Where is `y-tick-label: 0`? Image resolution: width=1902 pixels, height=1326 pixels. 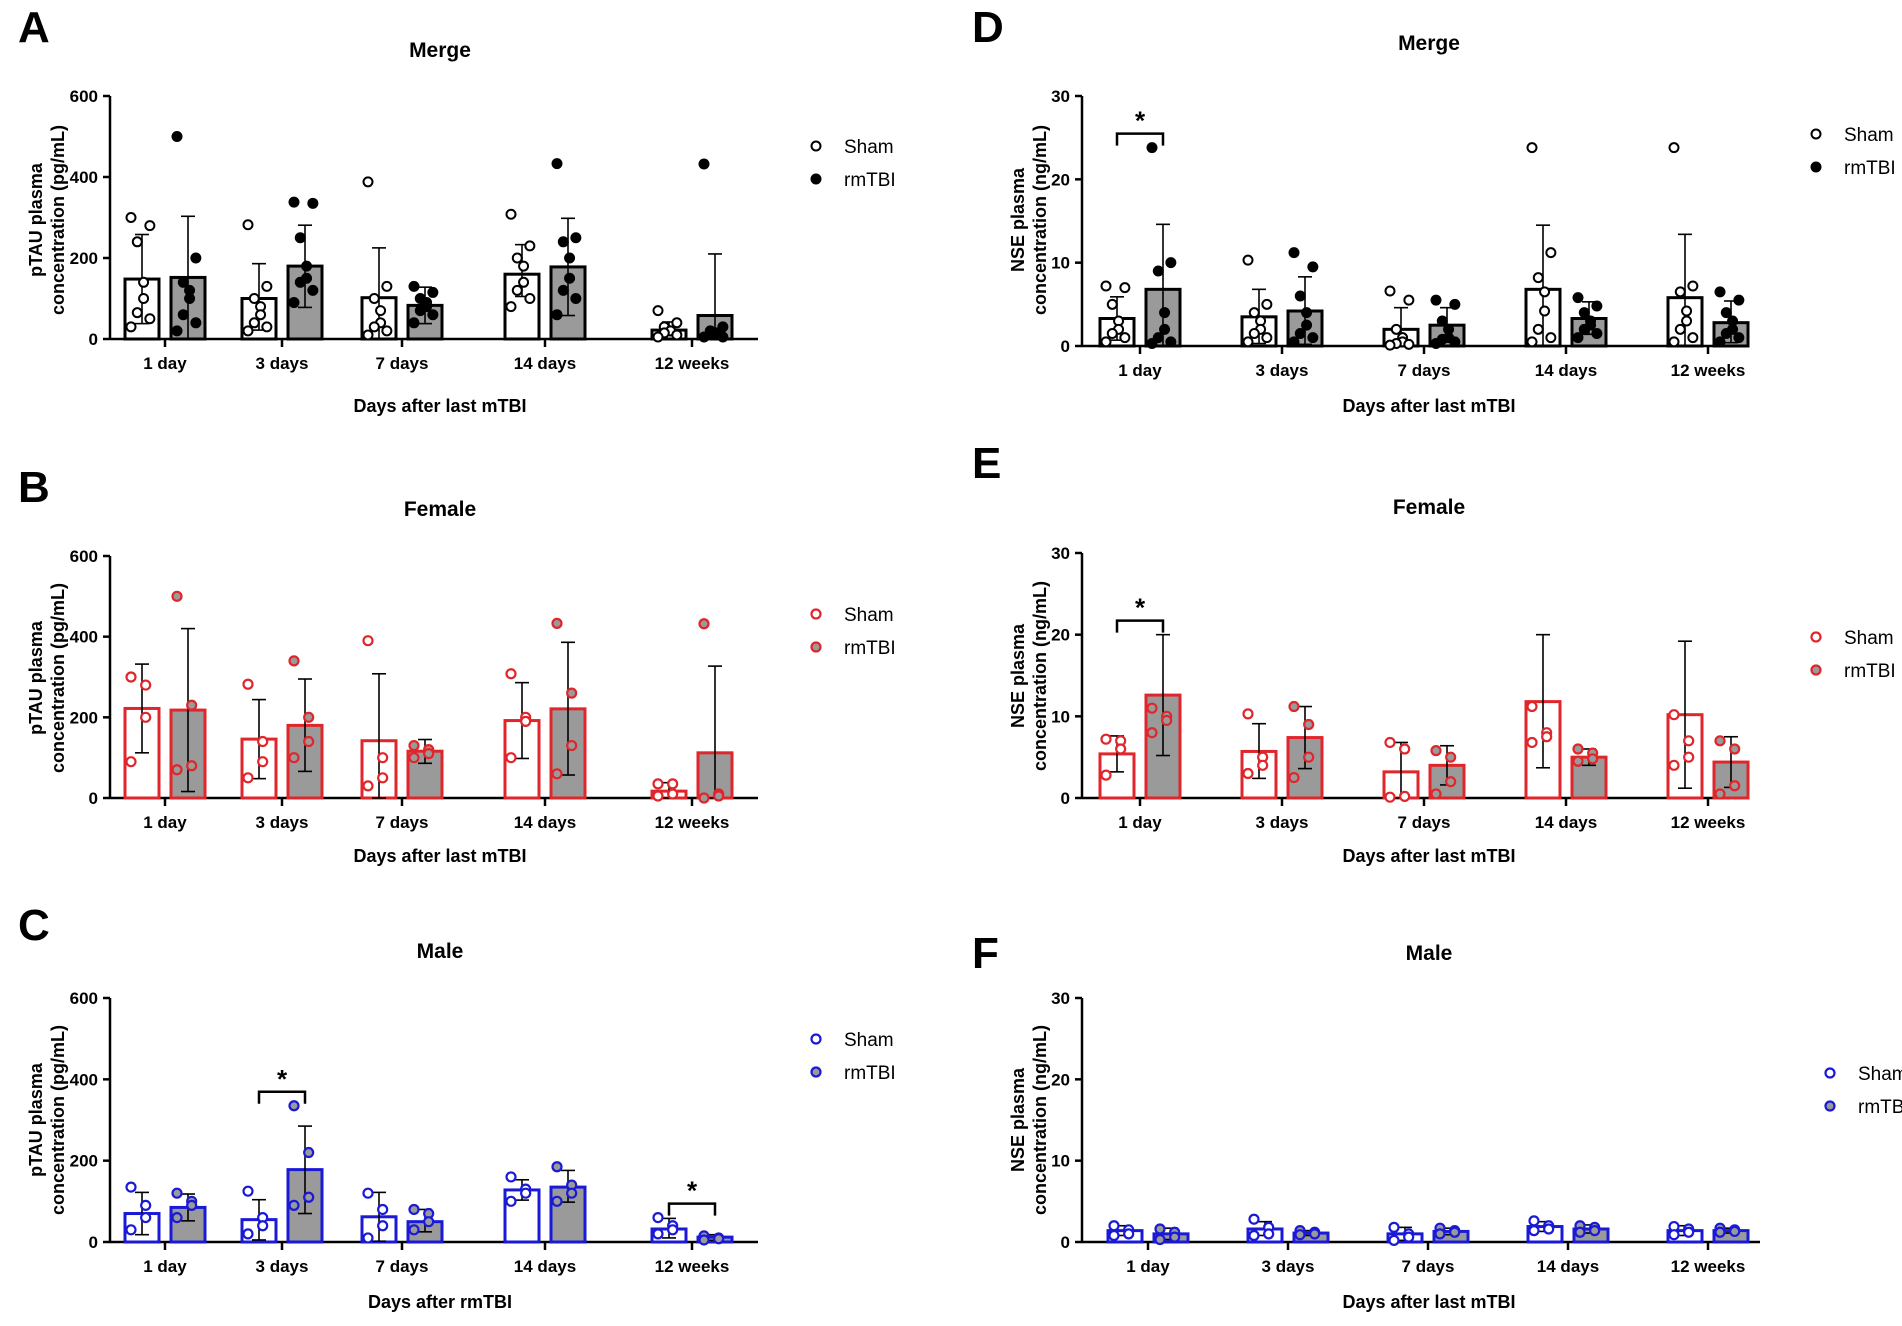 y-tick-label: 0 is located at coordinates (1065, 346).